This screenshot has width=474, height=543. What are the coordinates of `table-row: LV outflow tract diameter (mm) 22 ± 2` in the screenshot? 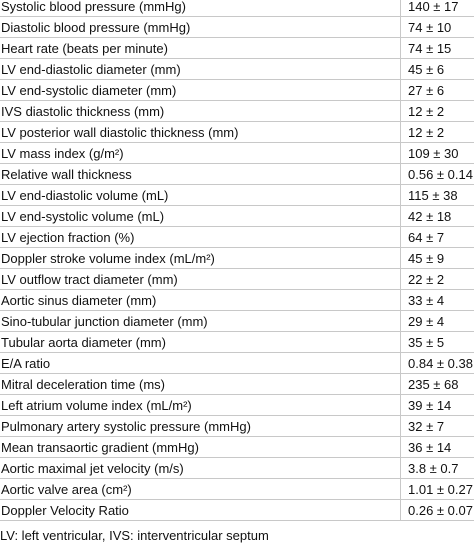 It's located at (237, 279).